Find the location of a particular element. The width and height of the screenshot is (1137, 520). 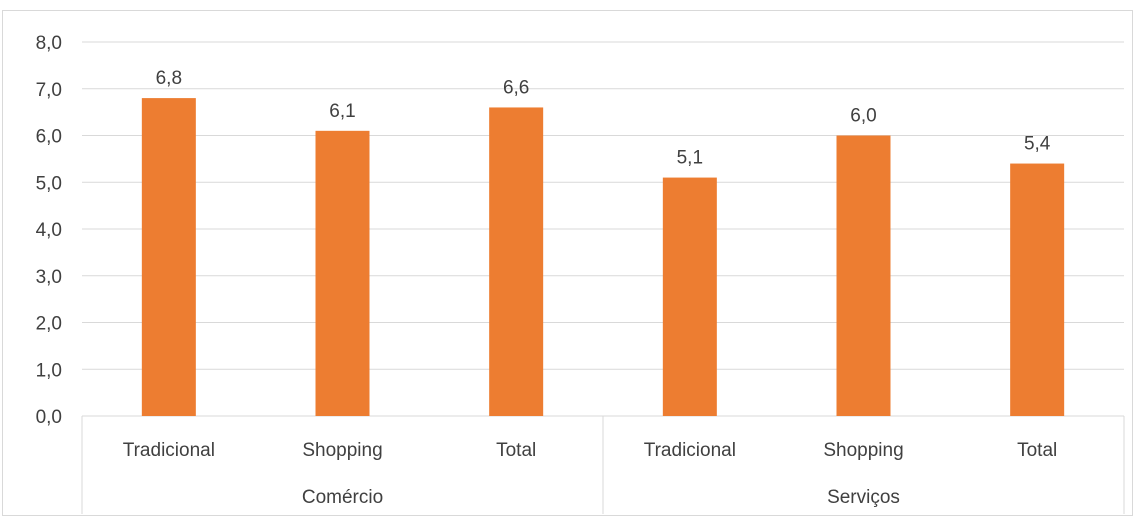

data-label: 5,1 is located at coordinates (690, 158).